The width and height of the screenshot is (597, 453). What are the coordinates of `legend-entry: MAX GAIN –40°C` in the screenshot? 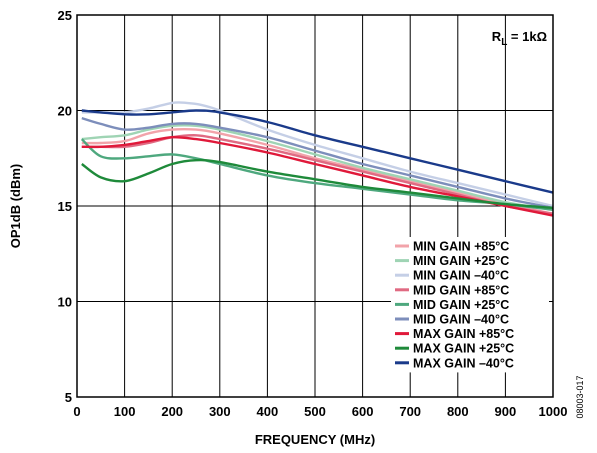 It's located at (463, 363).